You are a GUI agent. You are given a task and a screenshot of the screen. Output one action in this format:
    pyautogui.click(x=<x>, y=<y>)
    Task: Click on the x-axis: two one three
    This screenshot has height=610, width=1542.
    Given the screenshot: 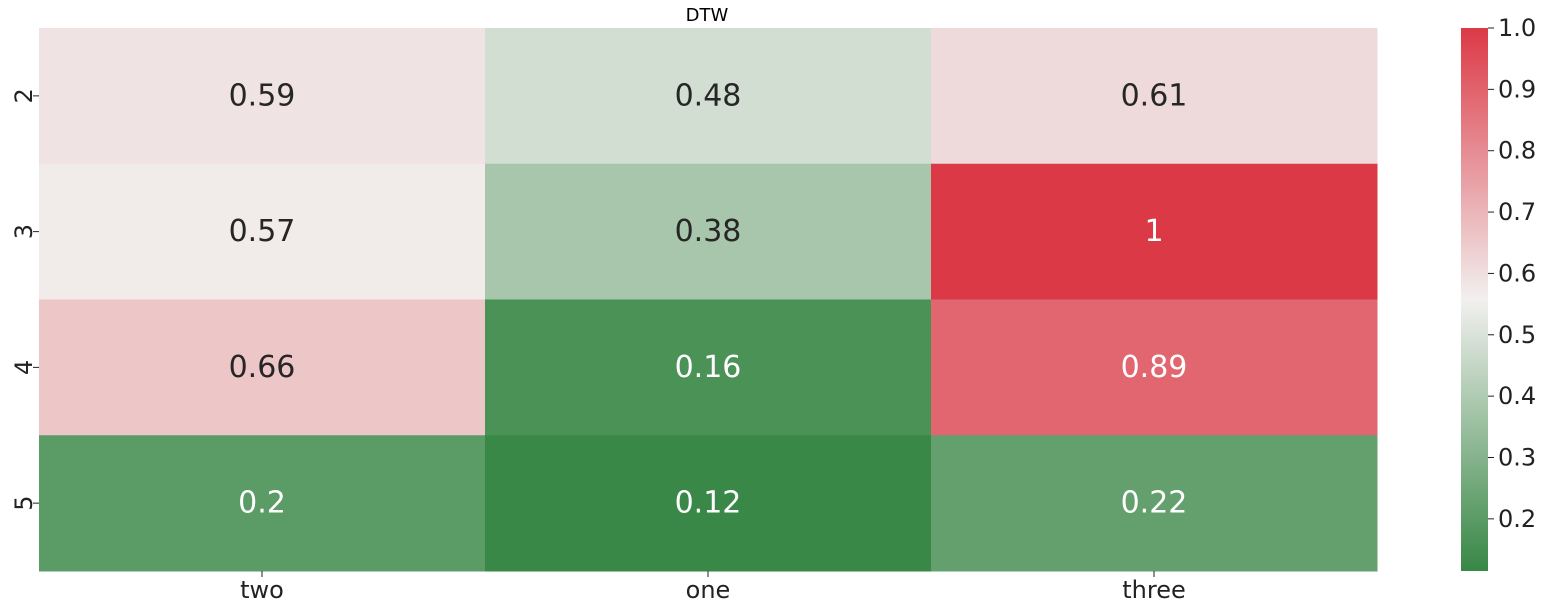 What is the action you would take?
    pyautogui.click(x=713, y=587)
    